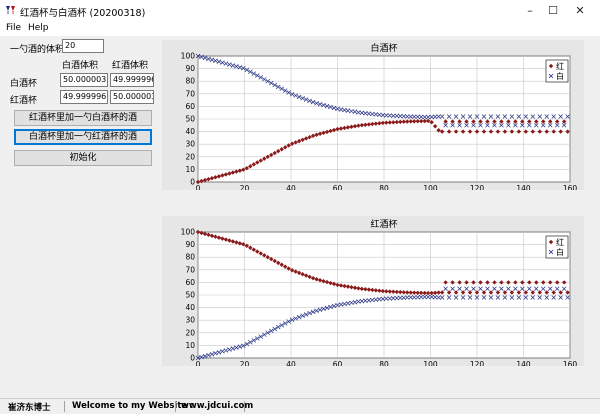 Image resolution: width=600 pixels, height=414 pixels. I want to click on maximize-button: ☐, so click(553, 10).